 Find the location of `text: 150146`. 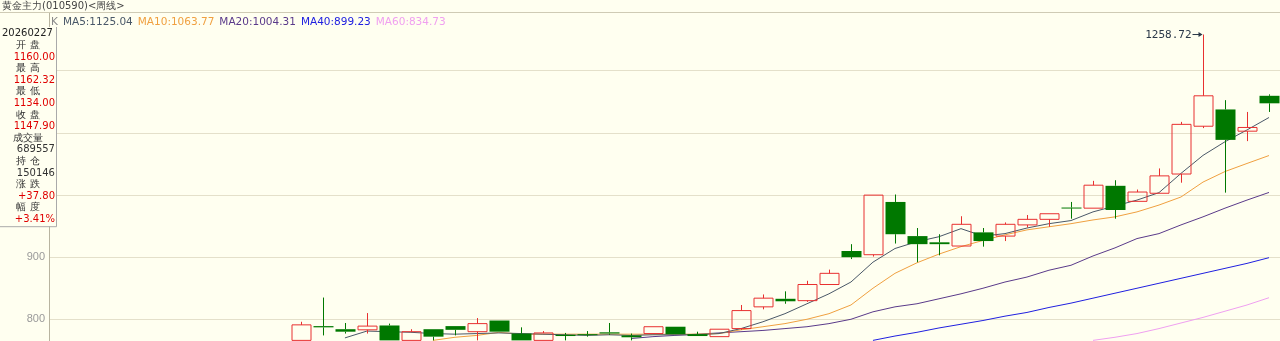

text: 150146 is located at coordinates (35, 172).